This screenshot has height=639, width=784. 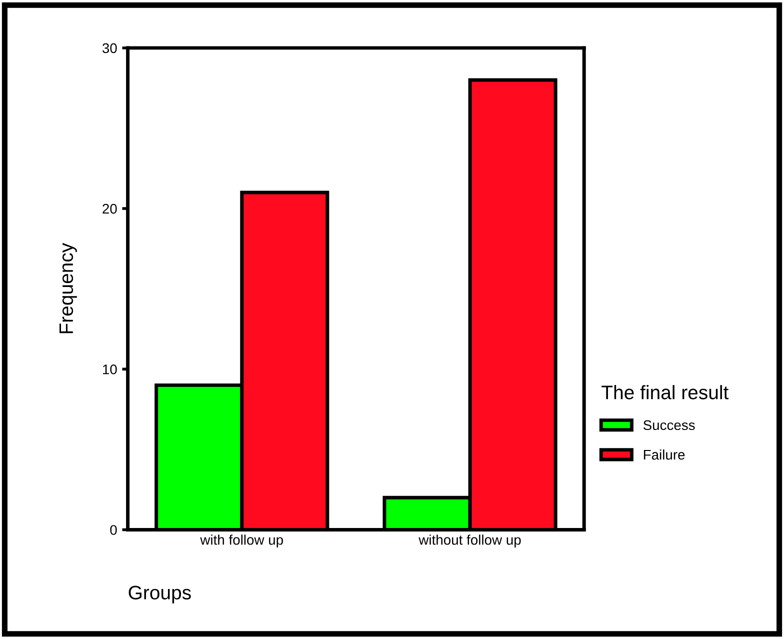 I want to click on y-tick-label: 10, so click(x=109, y=369).